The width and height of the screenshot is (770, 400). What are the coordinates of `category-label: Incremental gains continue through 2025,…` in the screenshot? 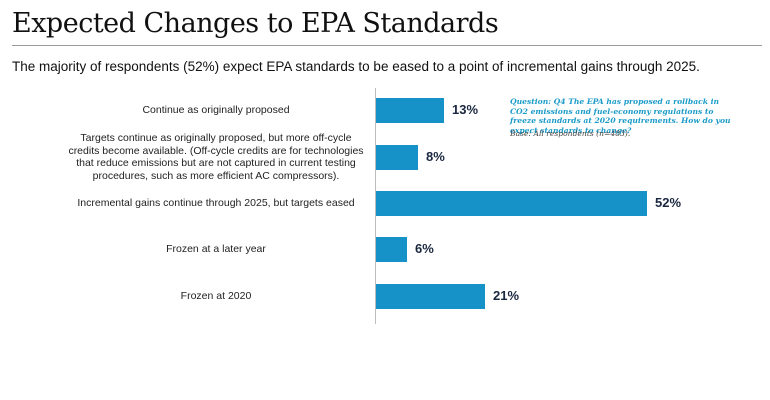 It's located at (216, 202).